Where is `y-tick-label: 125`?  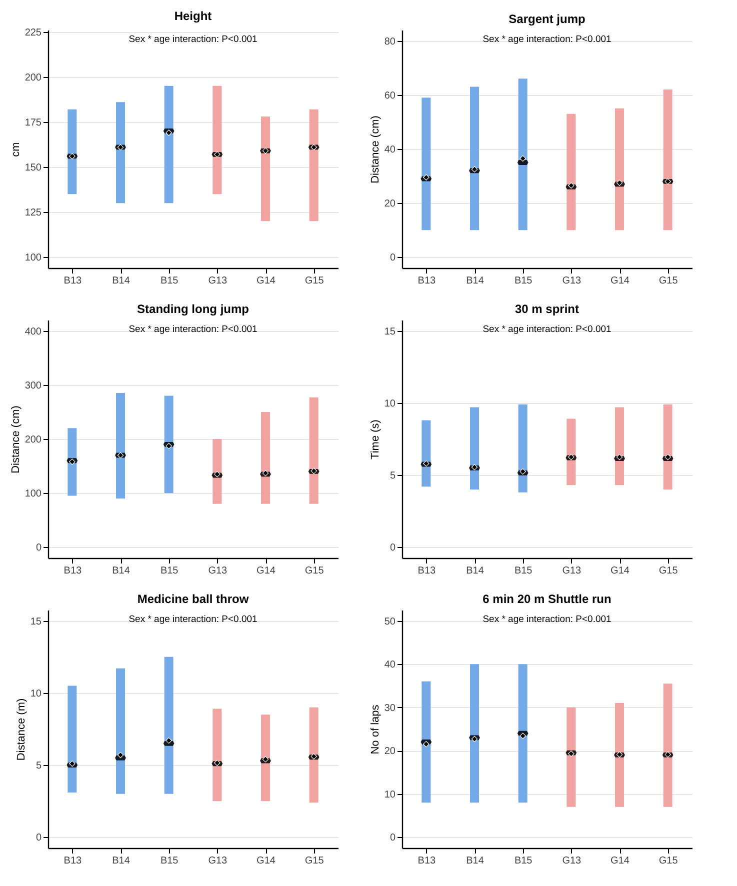
y-tick-label: 125 is located at coordinates (33, 213).